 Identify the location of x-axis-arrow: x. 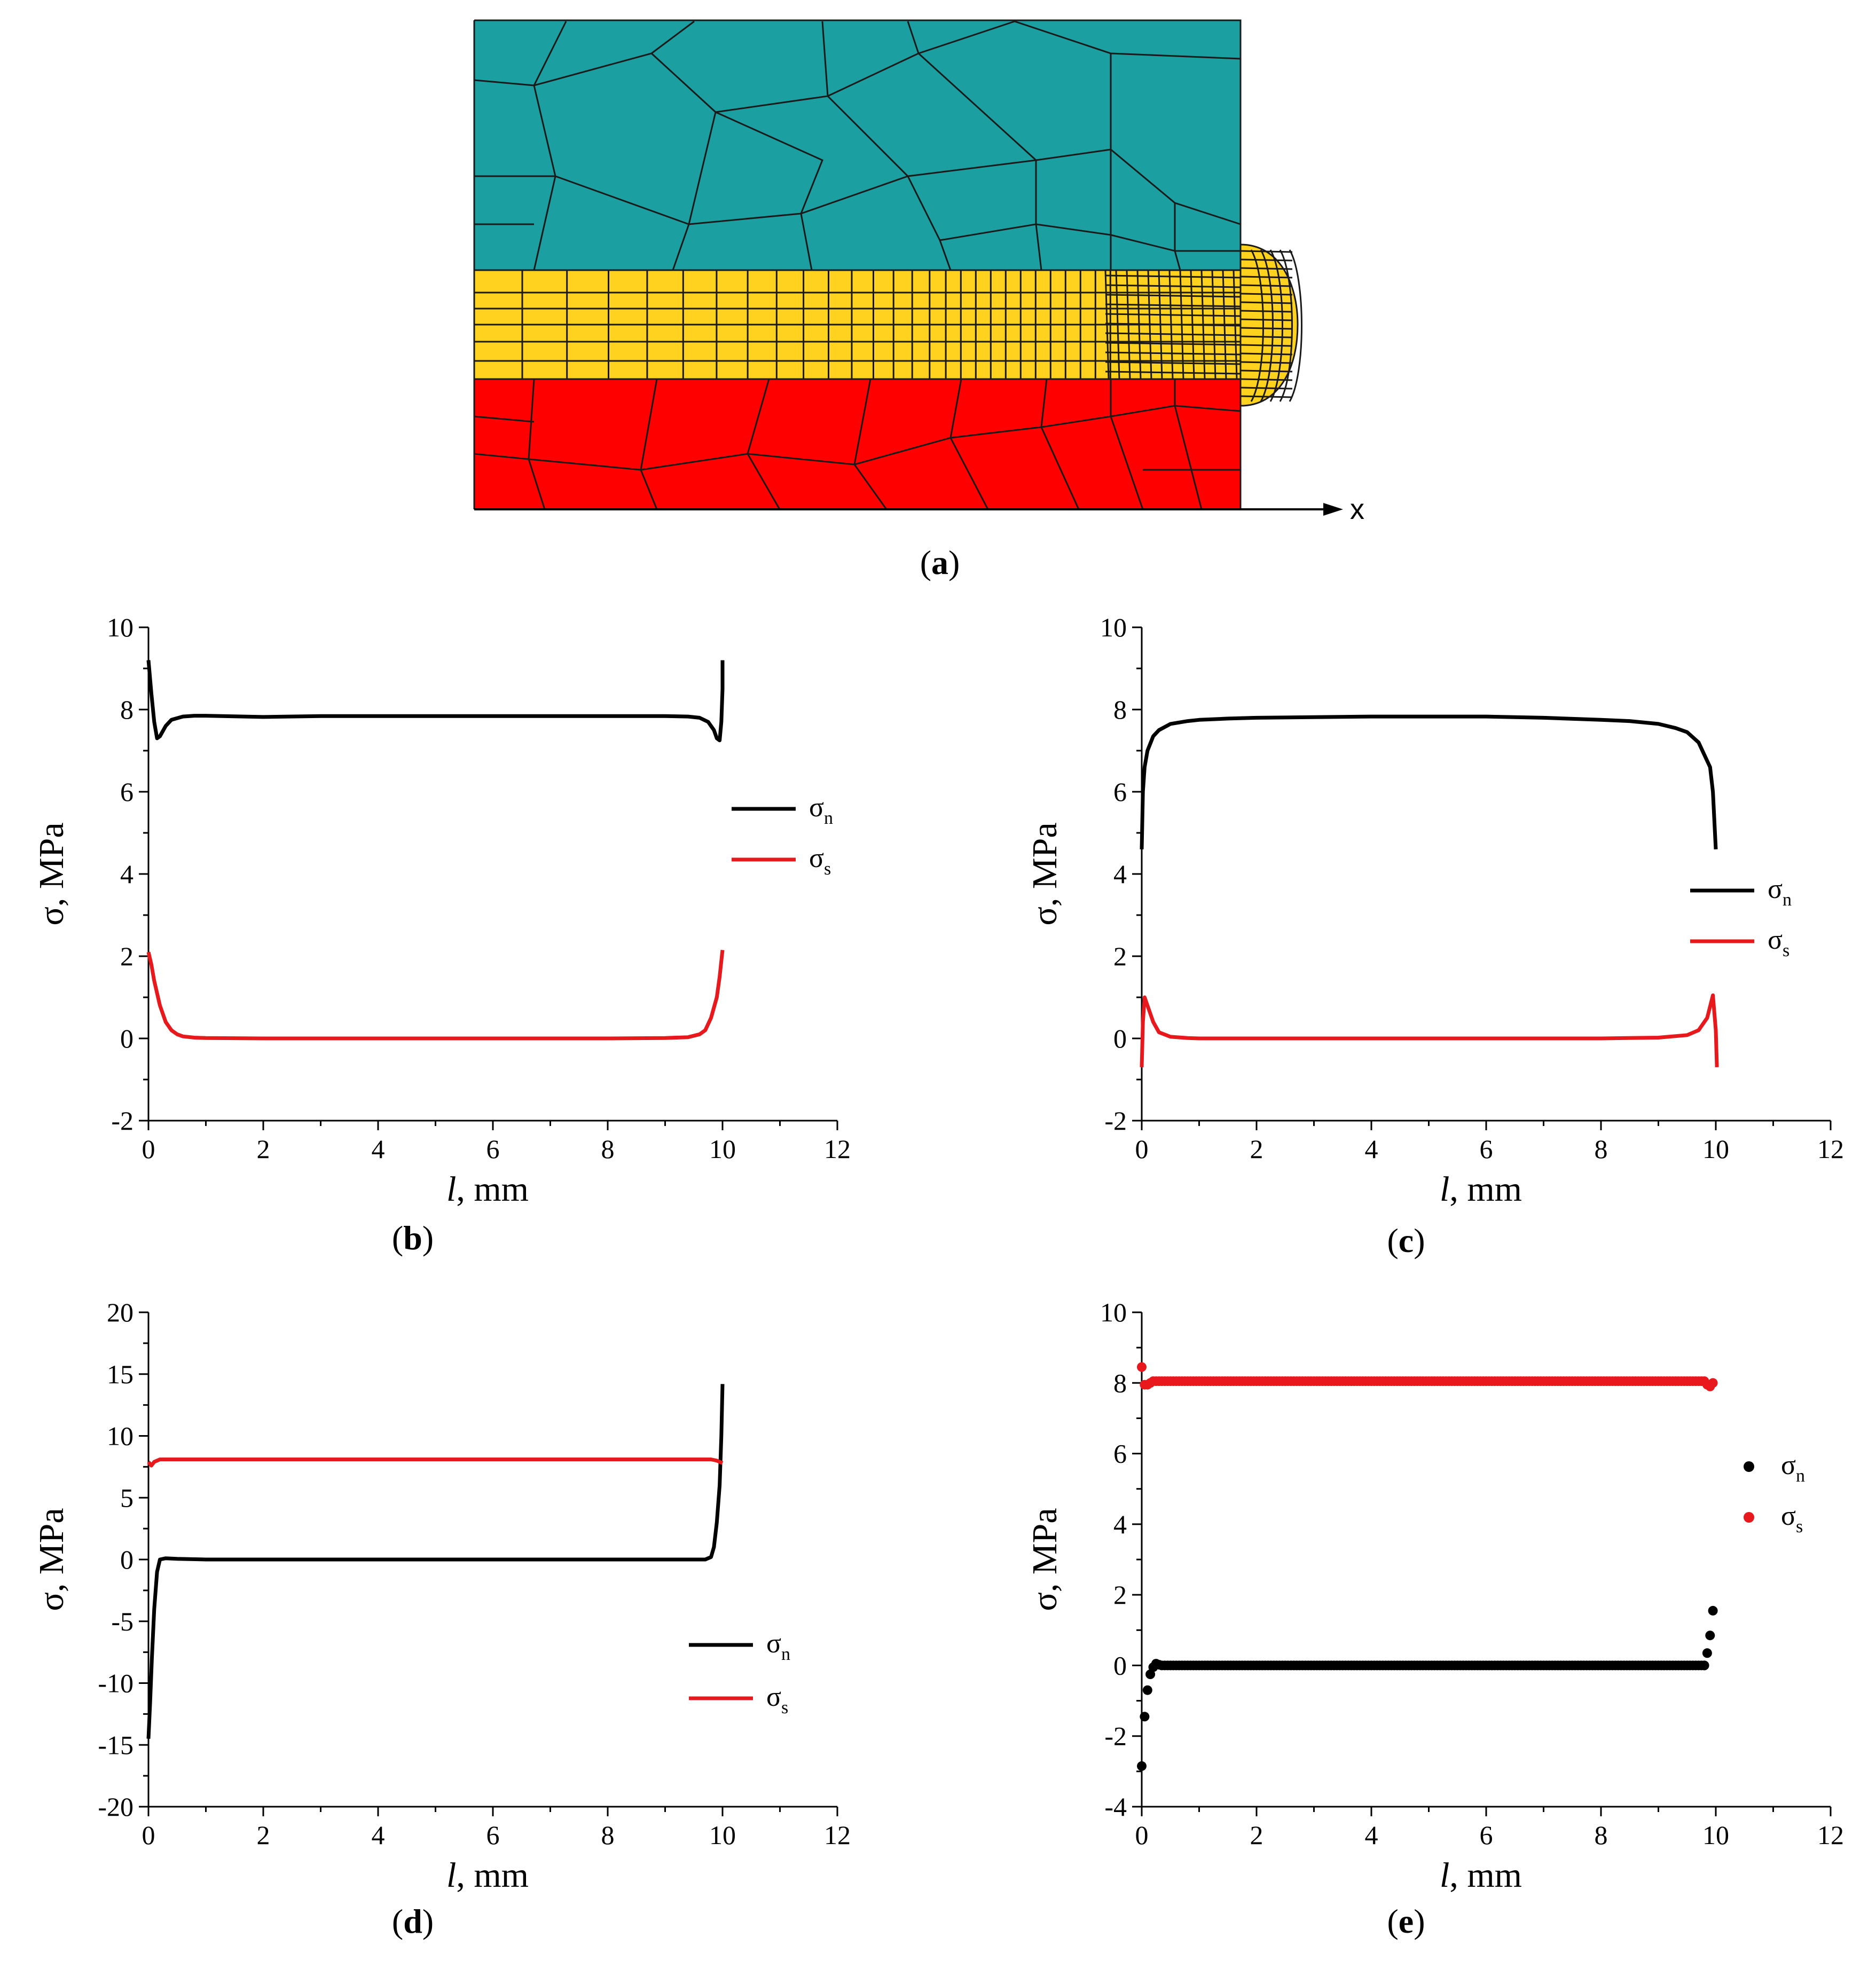
(919, 509).